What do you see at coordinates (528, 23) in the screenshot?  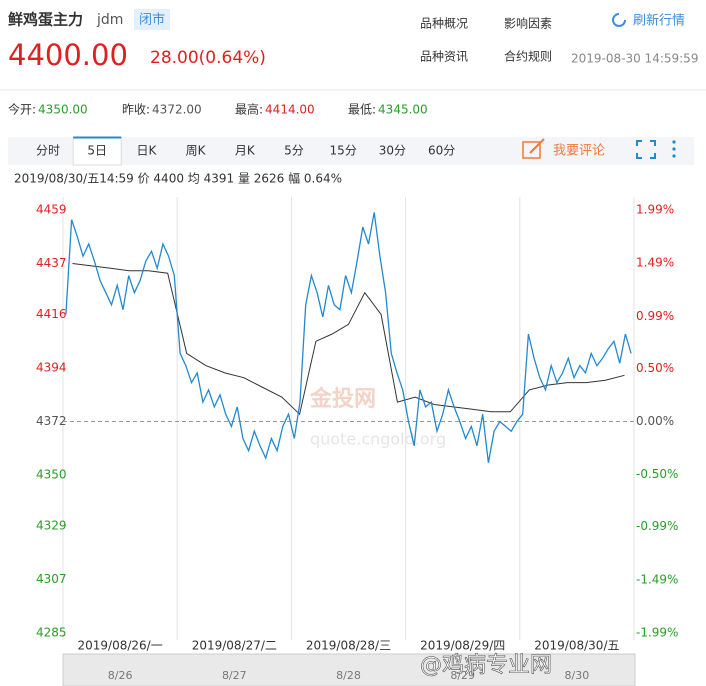 I see `nav-link: 影响因素` at bounding box center [528, 23].